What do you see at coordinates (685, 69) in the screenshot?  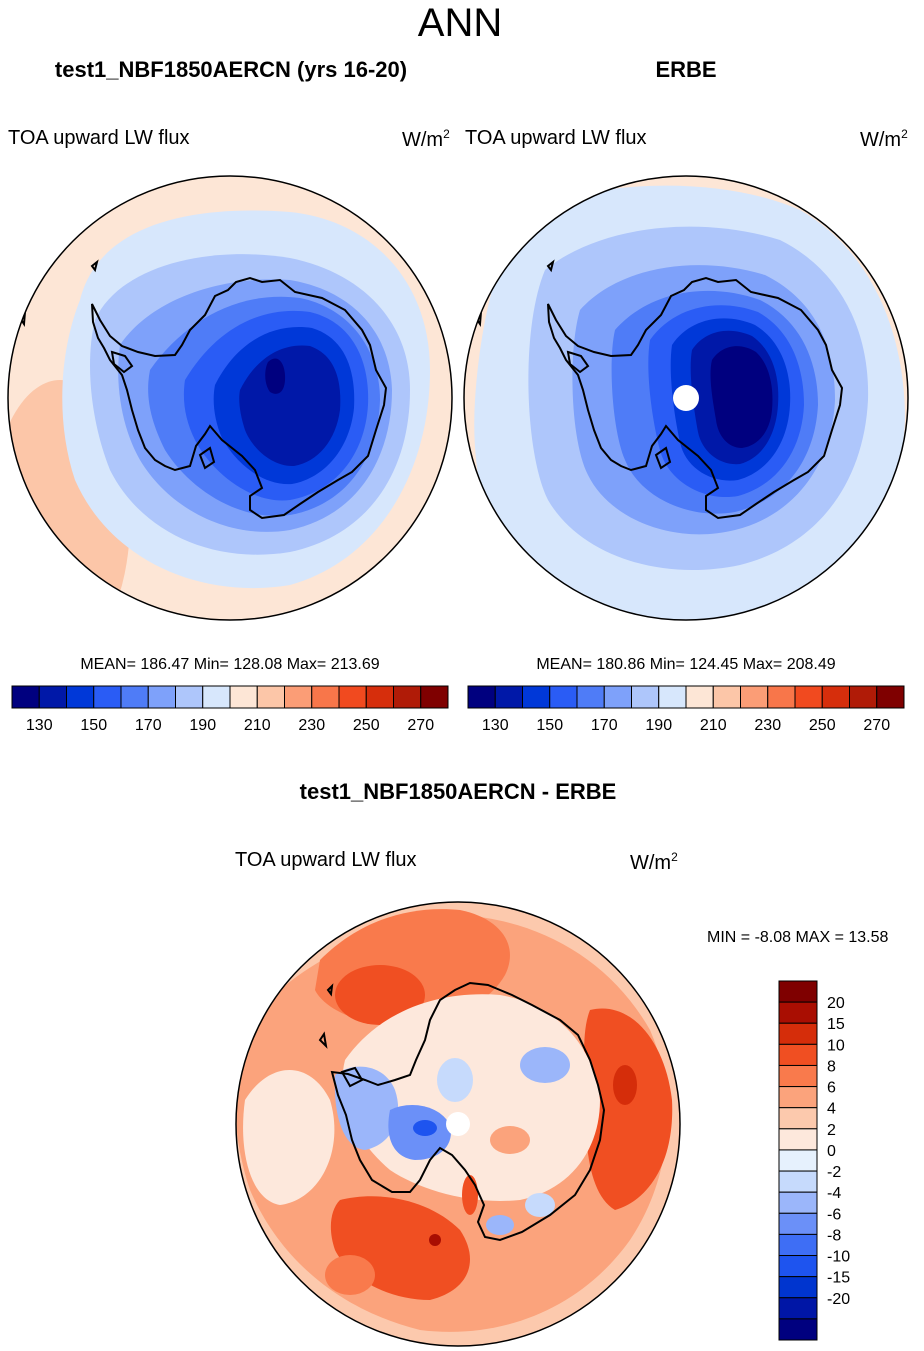 I see `panel-obs-title: ERBE` at bounding box center [685, 69].